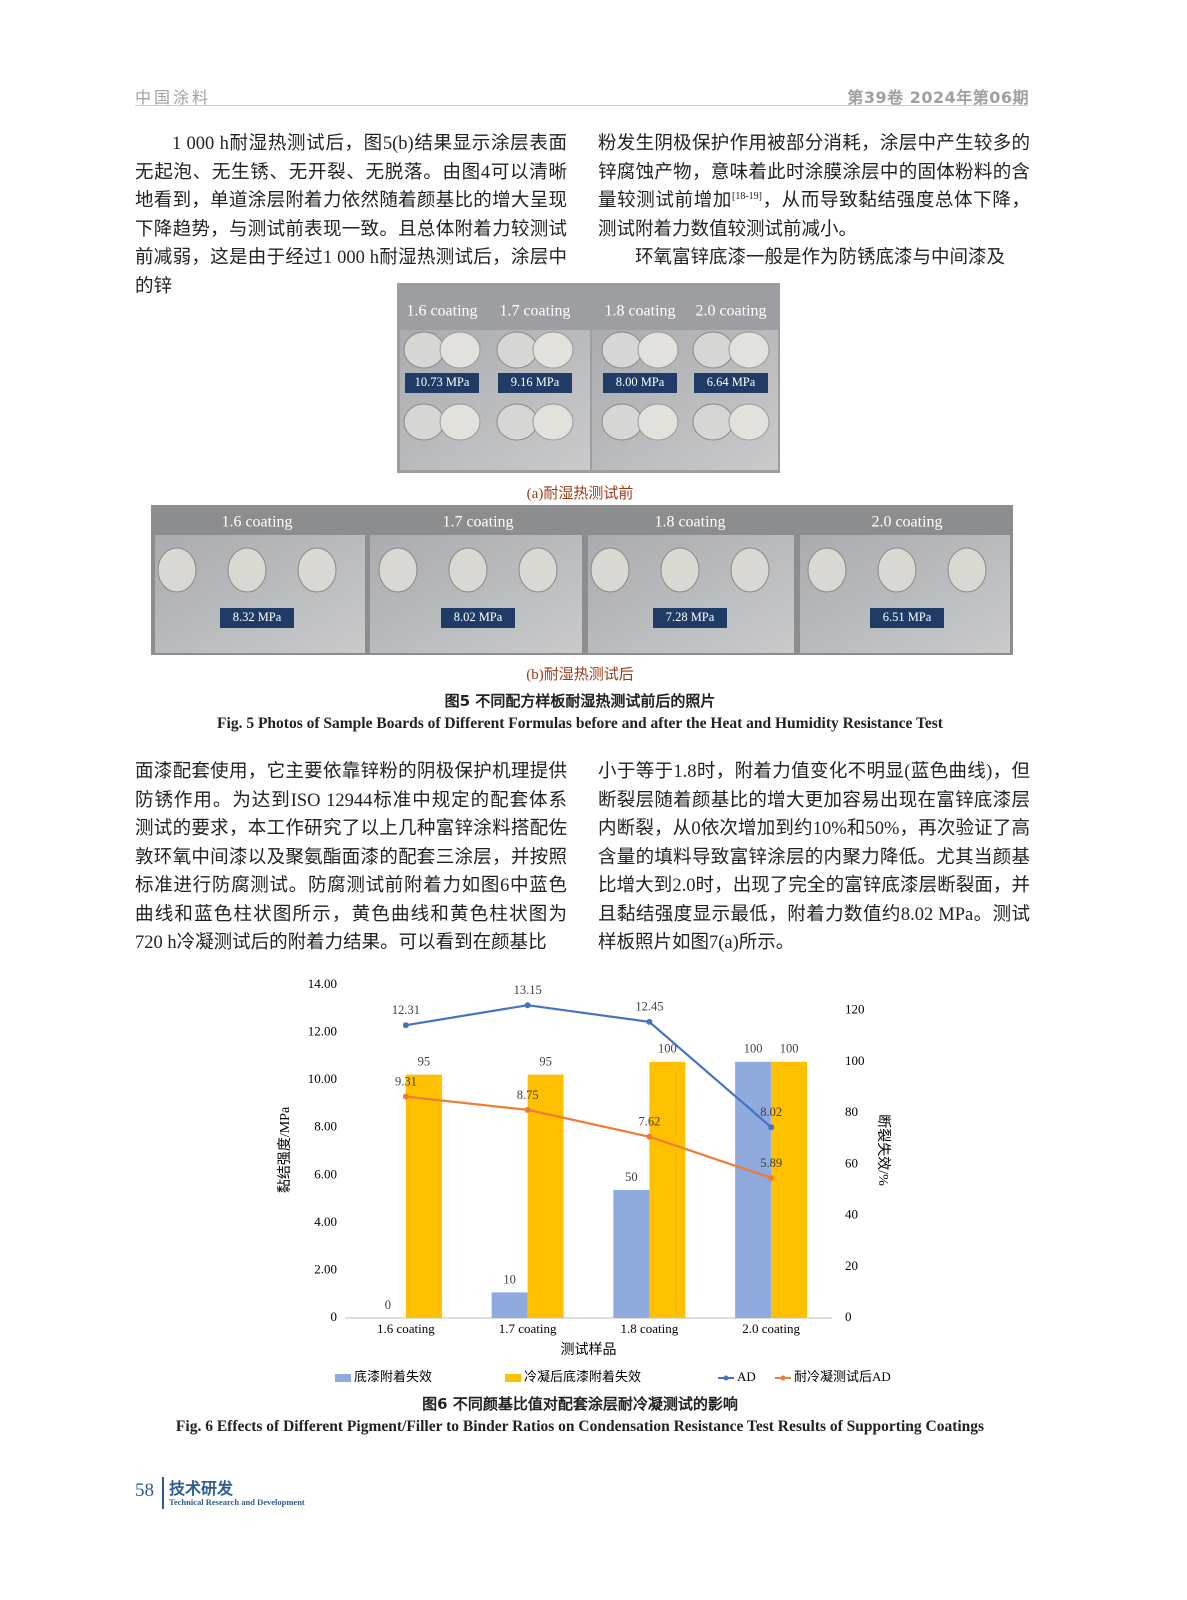 The height and width of the screenshot is (1600, 1187). What do you see at coordinates (535, 382) in the screenshot?
I see `photo-value: 9.16 MPa` at bounding box center [535, 382].